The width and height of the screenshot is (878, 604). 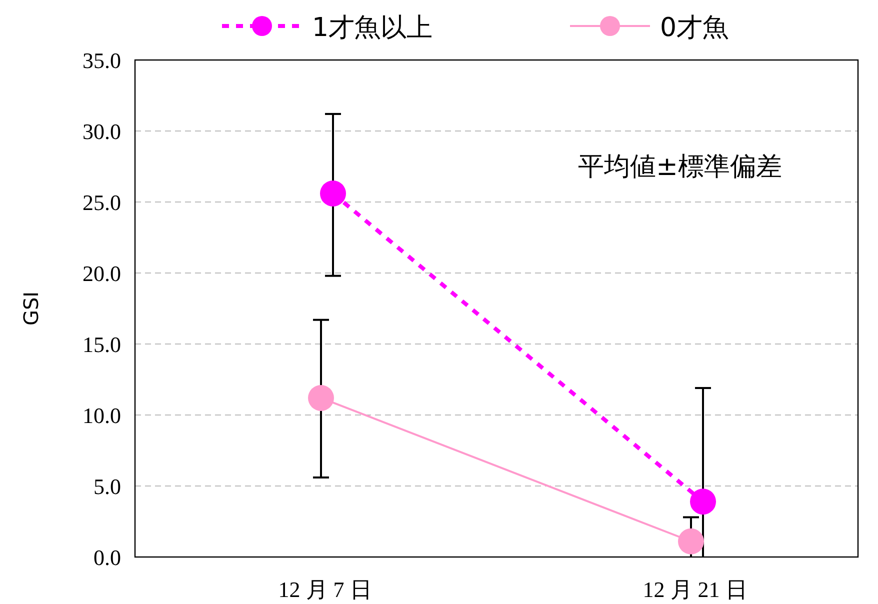 I want to click on y-tick-label: 25.0, so click(x=101, y=202).